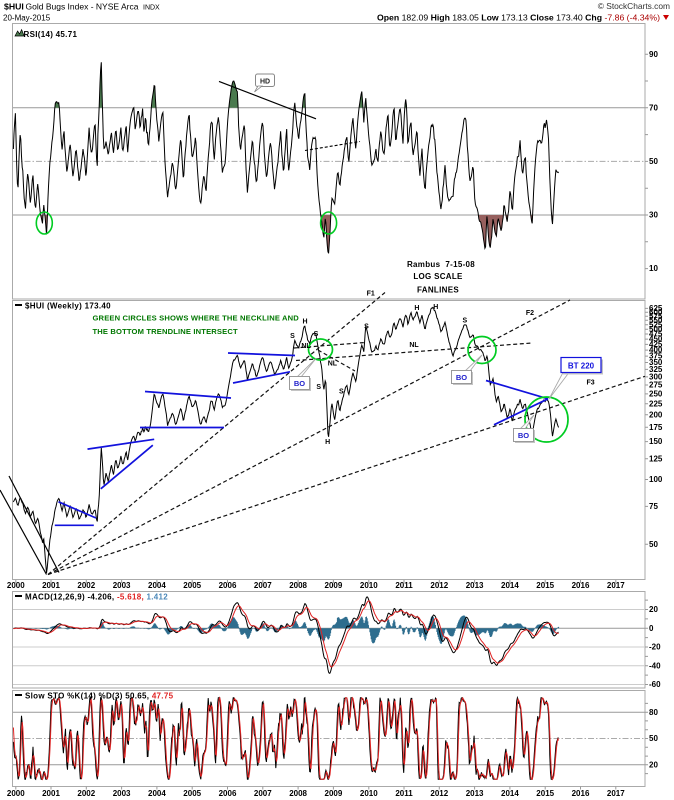  I want to click on svg-text: -40, so click(655, 665).